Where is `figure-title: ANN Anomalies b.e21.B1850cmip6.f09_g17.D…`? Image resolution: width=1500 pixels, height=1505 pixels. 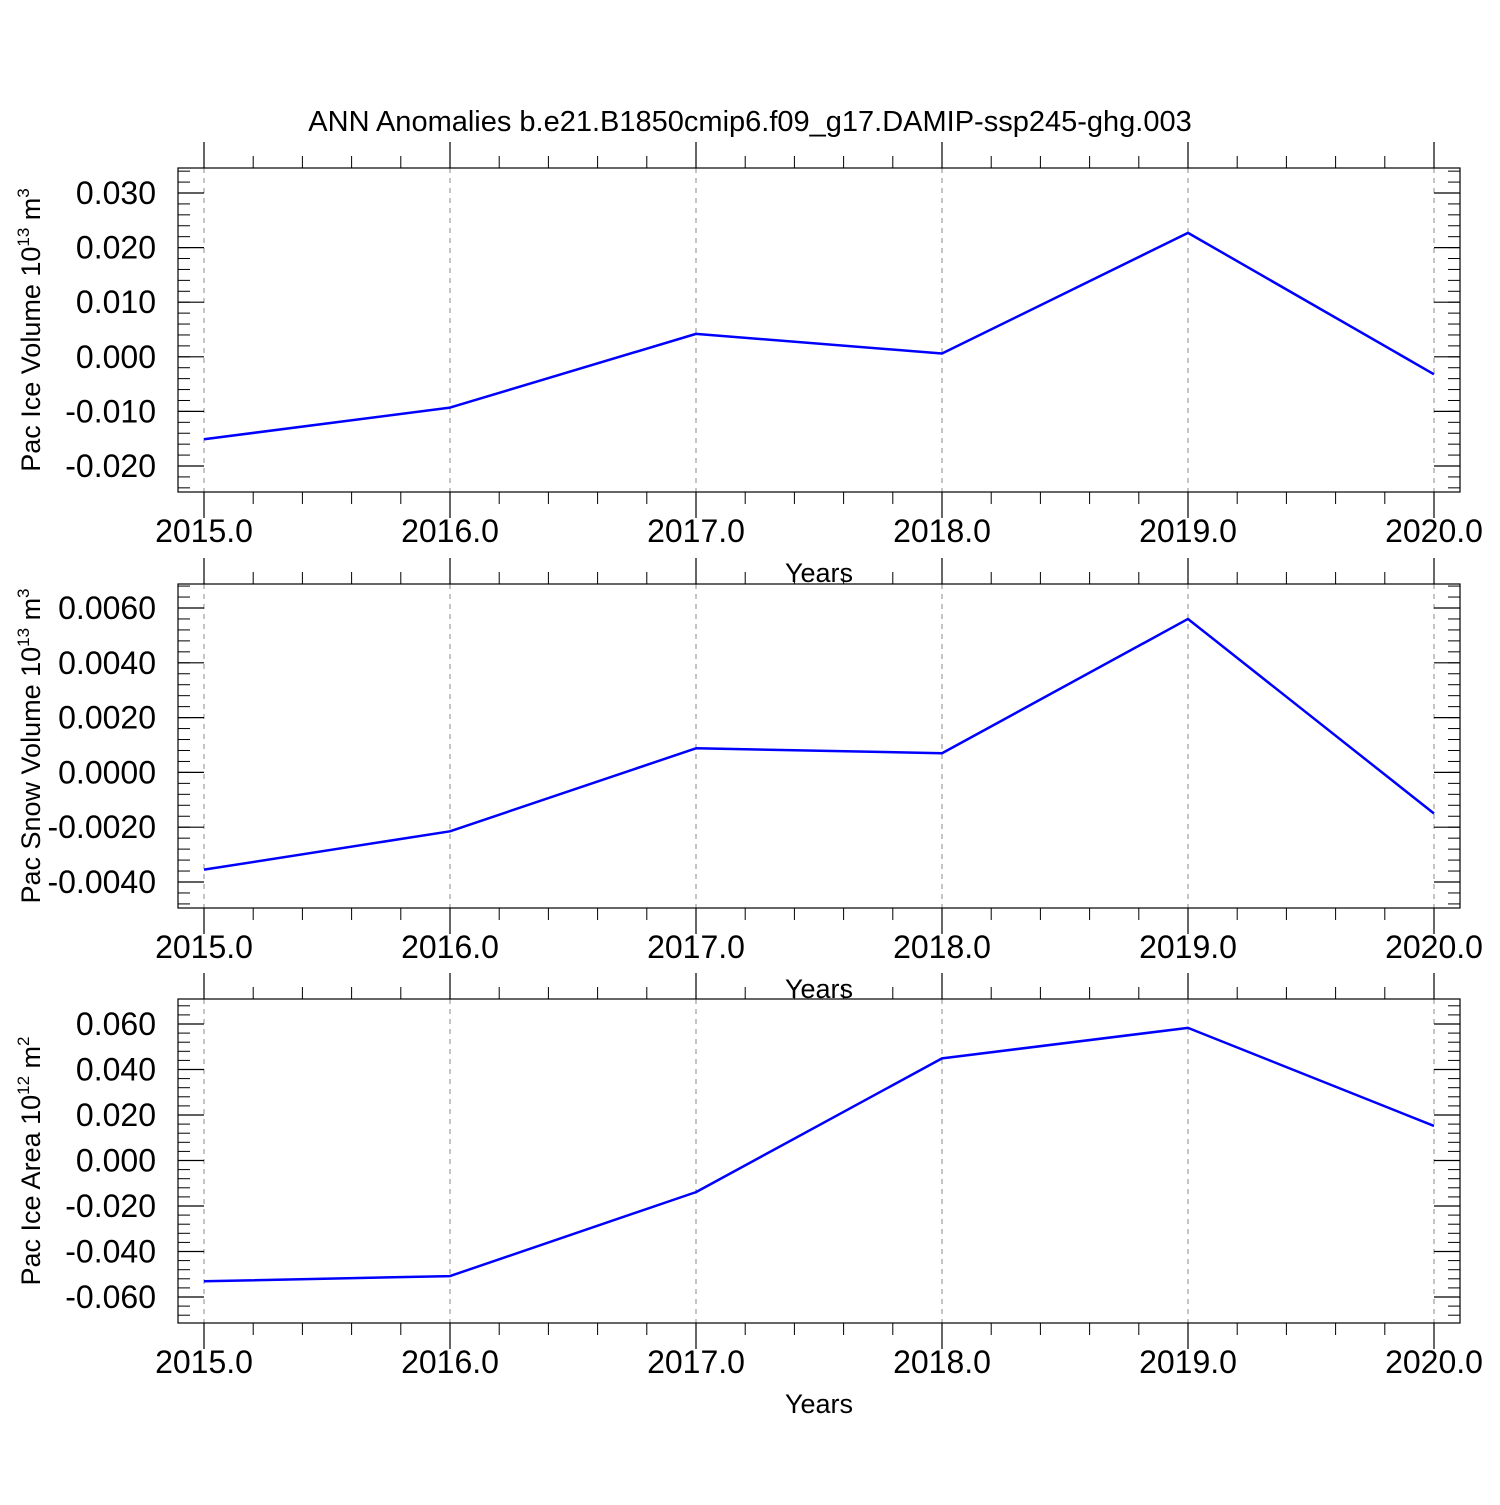 figure-title: ANN Anomalies b.e21.B1850cmip6.f09_g17.D… is located at coordinates (749, 122).